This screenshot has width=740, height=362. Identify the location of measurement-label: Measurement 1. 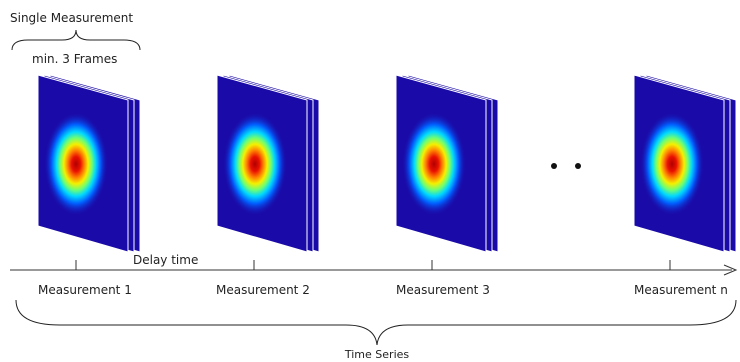
(85, 290).